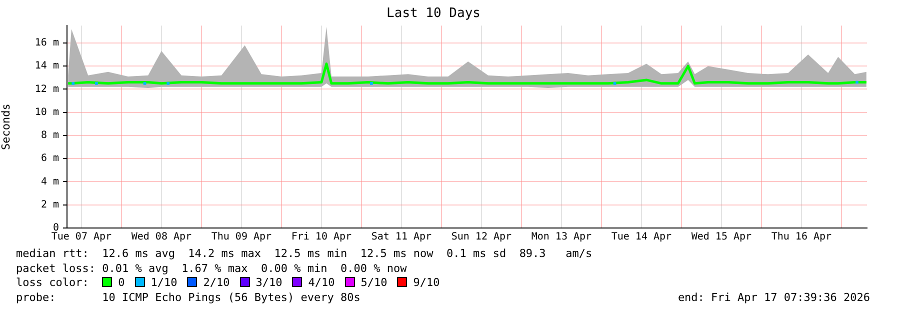  Describe the element at coordinates (164, 282) in the screenshot. I see `legend-label: 1/10` at that location.